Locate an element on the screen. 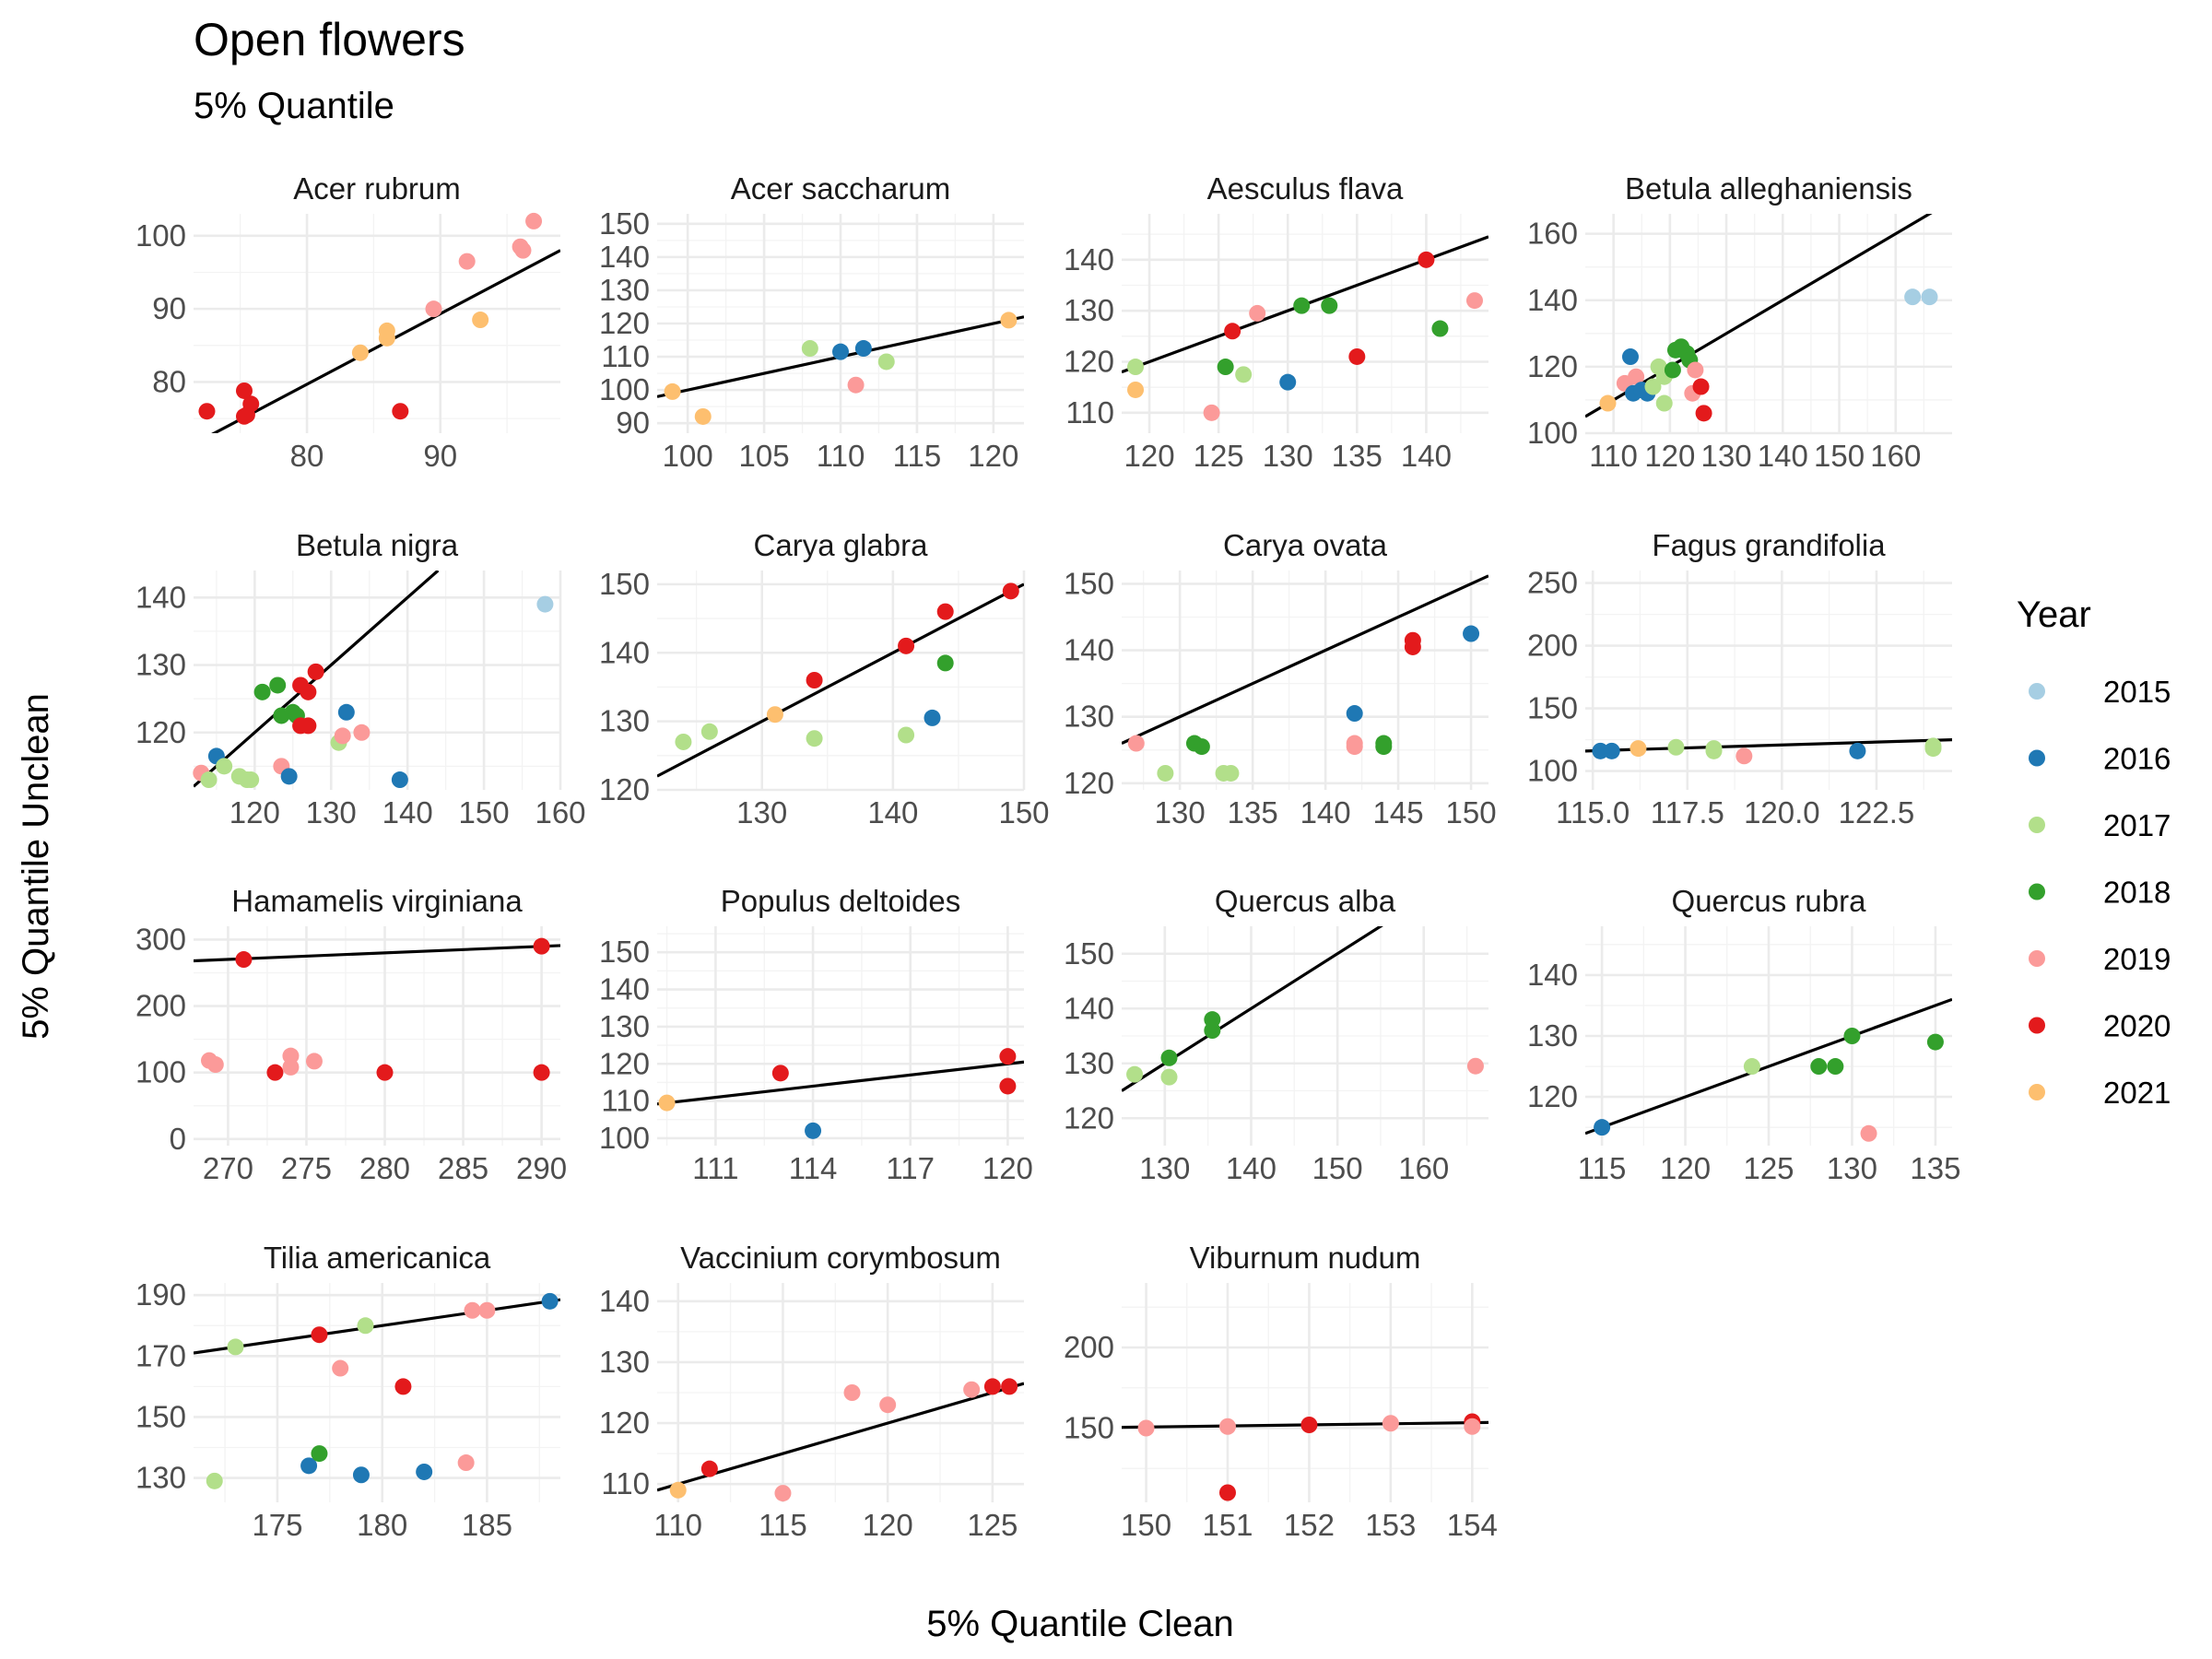 The width and height of the screenshot is (2212, 1659). x-tick-label: 115 is located at coordinates (917, 456).